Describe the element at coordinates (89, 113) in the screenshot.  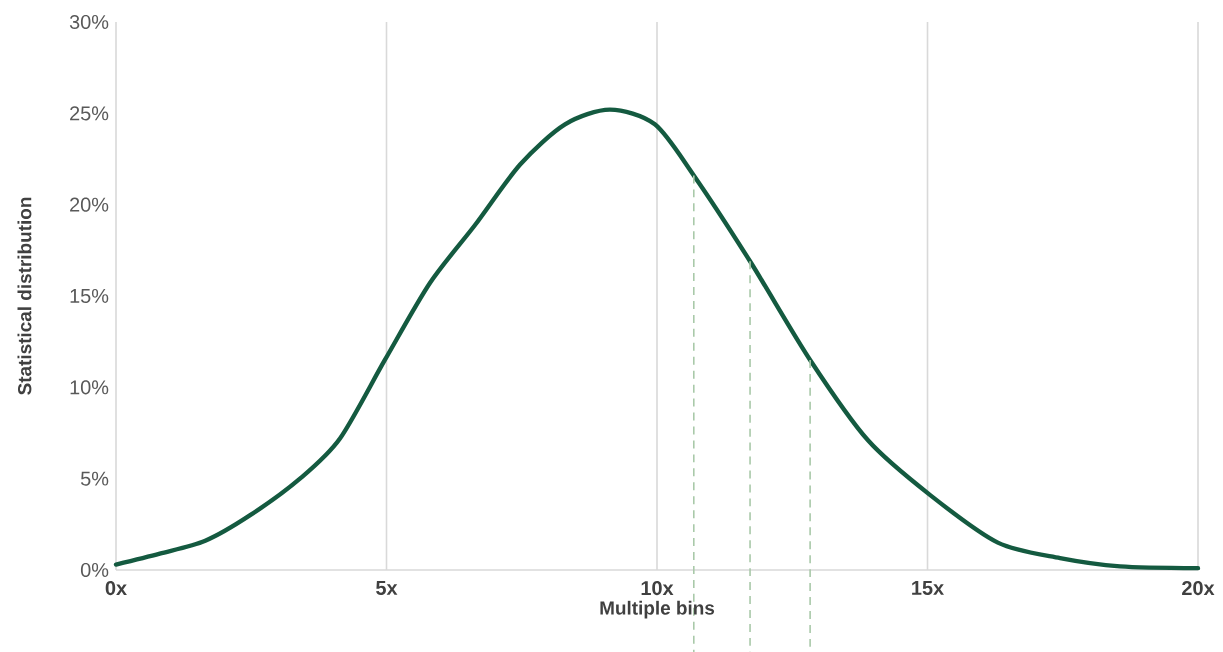
I see `y-tick-label: 25%` at that location.